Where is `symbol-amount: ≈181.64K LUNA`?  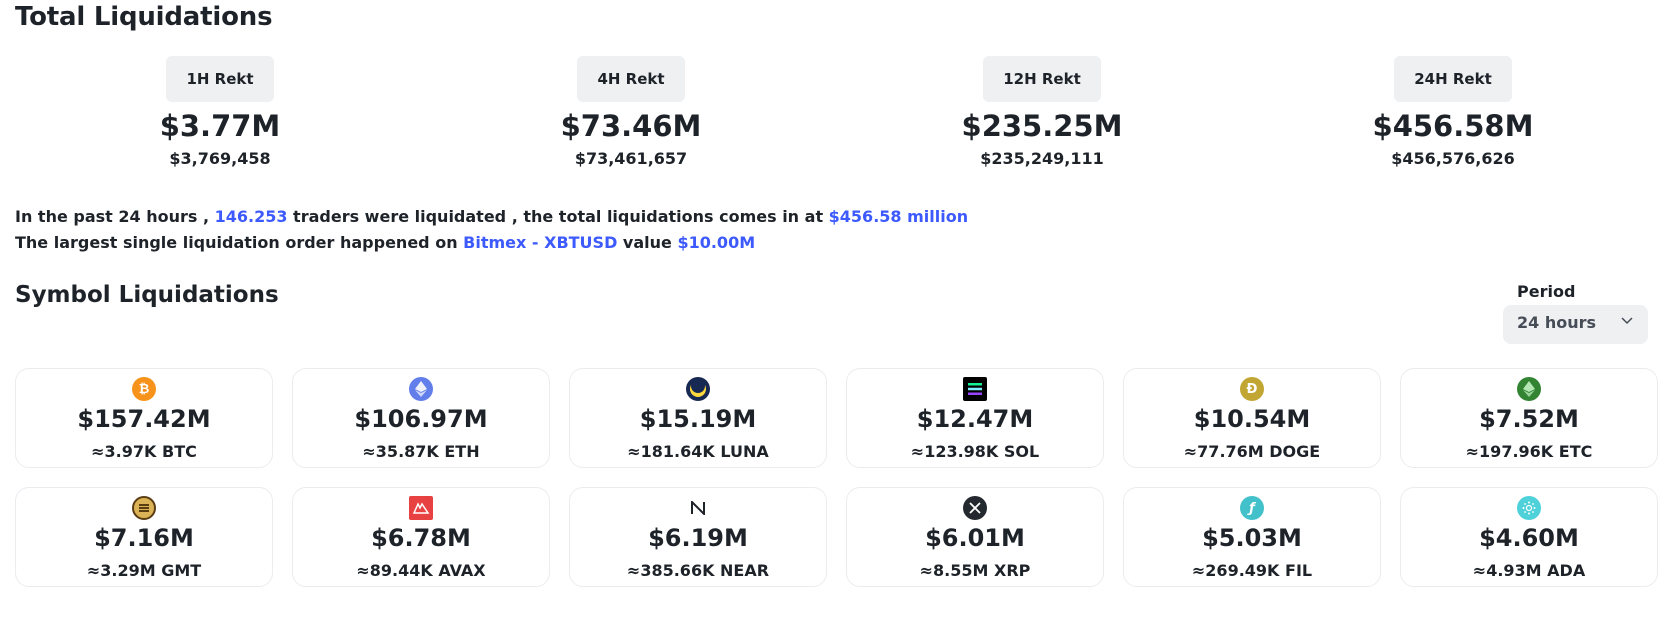 symbol-amount: ≈181.64K LUNA is located at coordinates (698, 451).